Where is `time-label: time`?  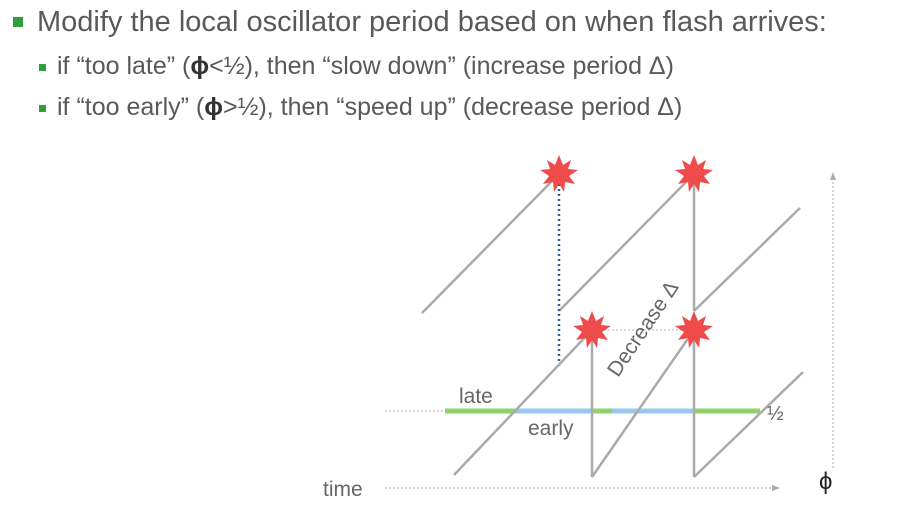
time-label: time is located at coordinates (343, 489).